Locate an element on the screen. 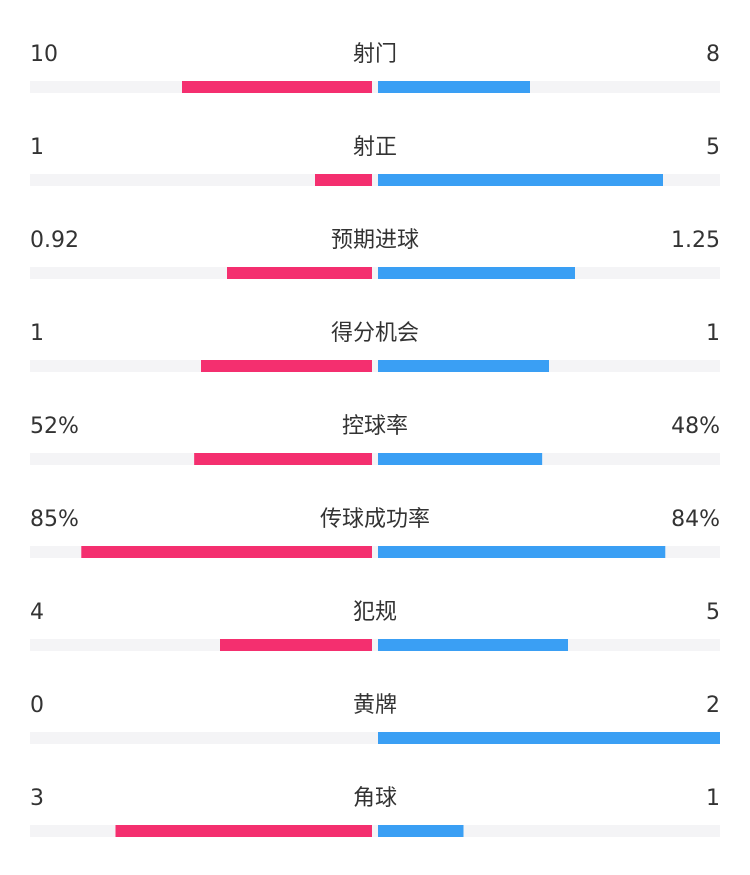  home-value: 0.92 is located at coordinates (54, 240).